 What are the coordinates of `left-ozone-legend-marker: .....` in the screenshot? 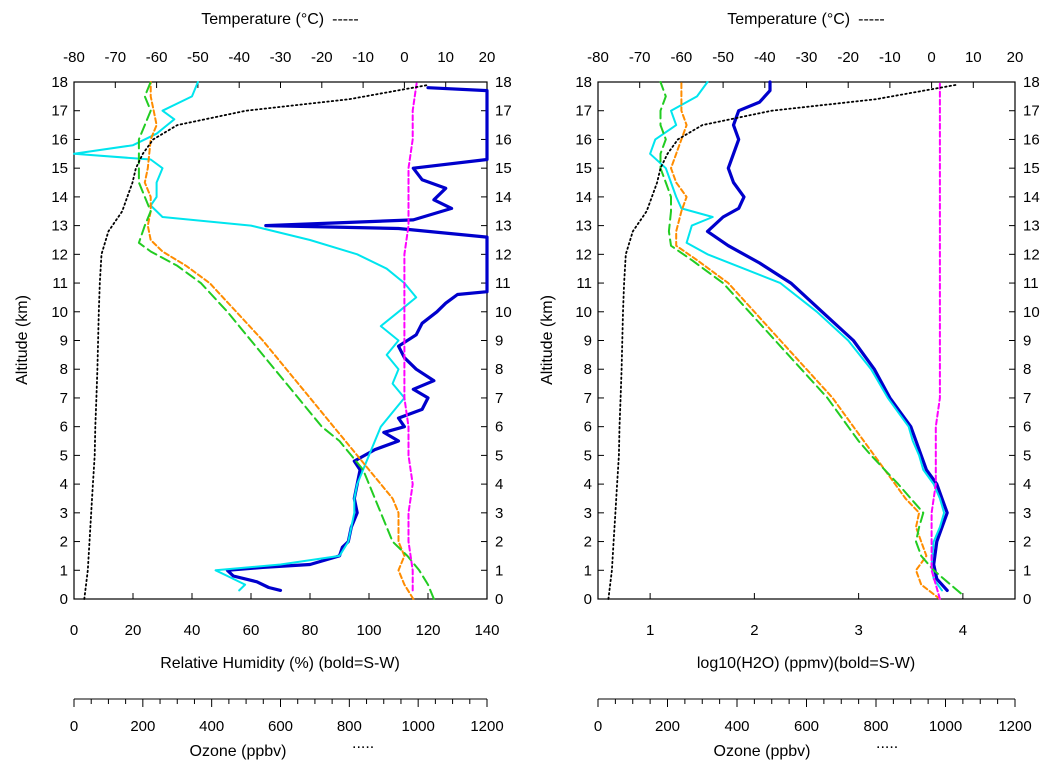 It's located at (363, 743).